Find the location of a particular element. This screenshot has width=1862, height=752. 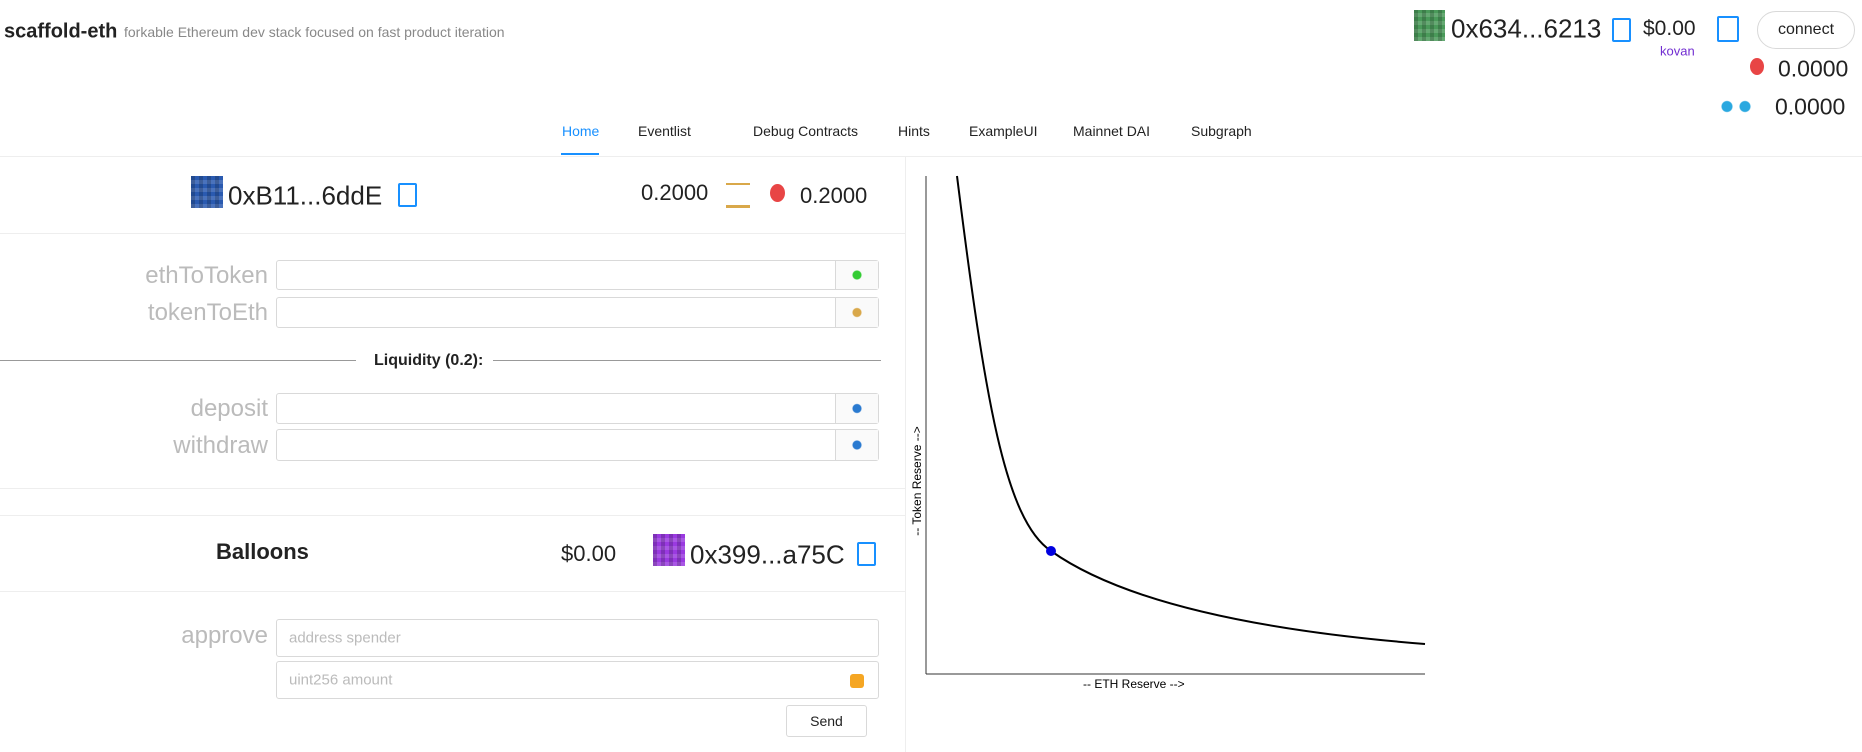

network-name: kovan is located at coordinates (1677, 51).